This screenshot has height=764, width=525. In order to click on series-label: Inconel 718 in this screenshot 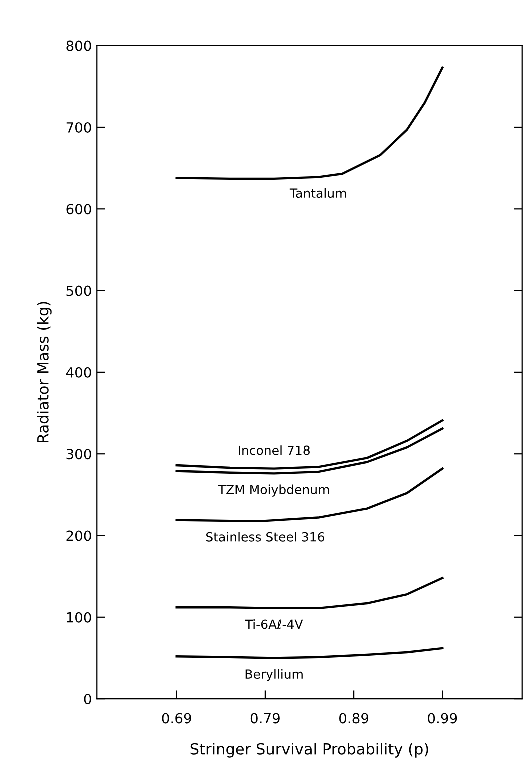, I will do `click(274, 451)`.